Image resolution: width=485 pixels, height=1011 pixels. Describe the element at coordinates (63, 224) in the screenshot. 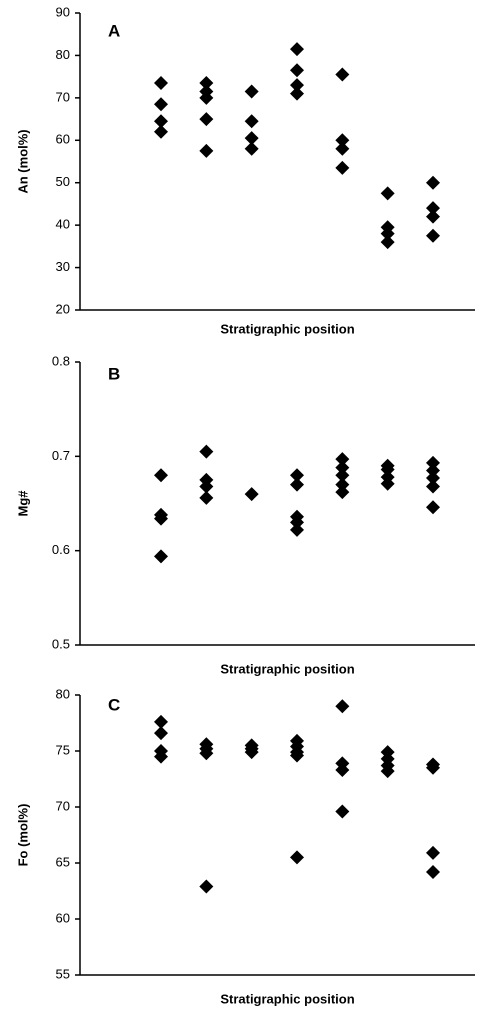

I see `y-tick-label: 40` at that location.